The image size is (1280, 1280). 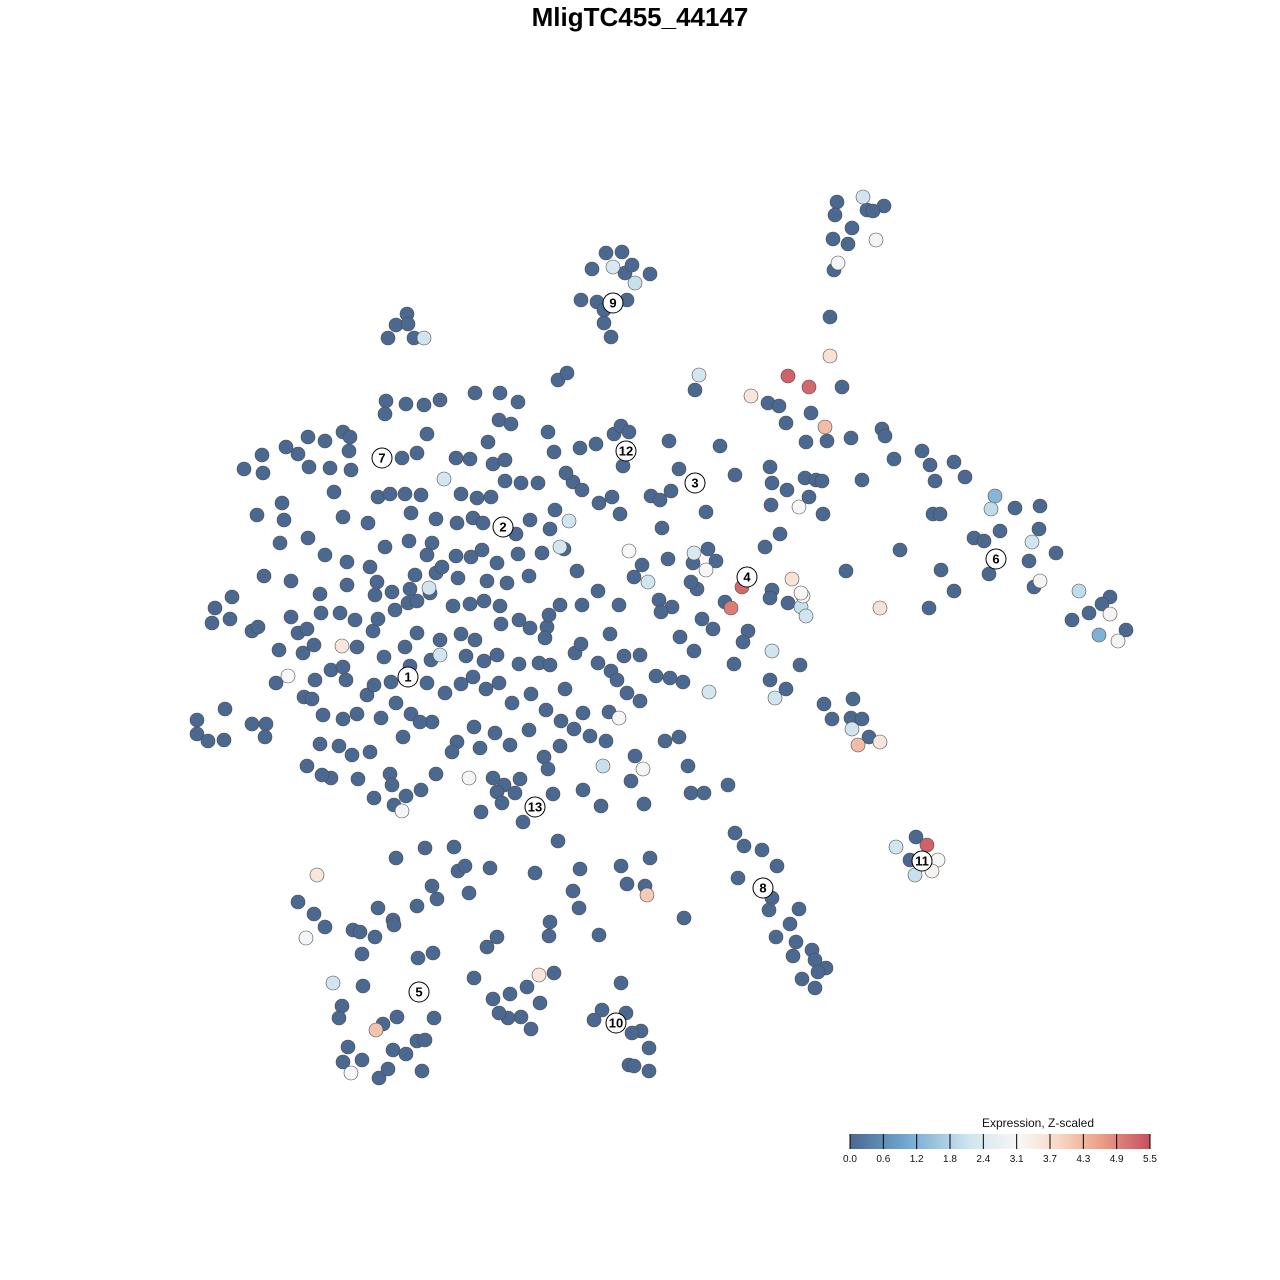 I want to click on colorbar-tick-label: 3.1, so click(x=1017, y=1159).